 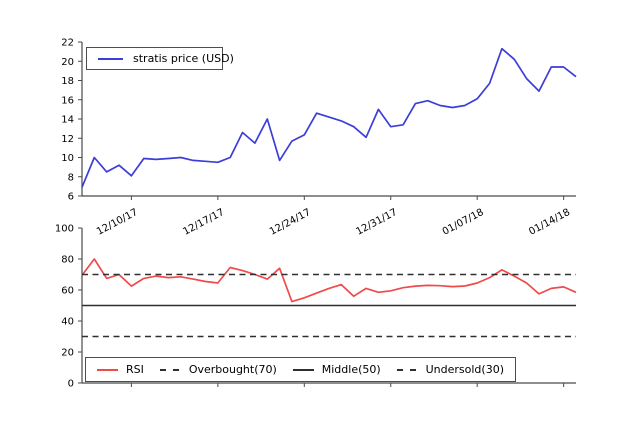 What do you see at coordinates (71, 384) in the screenshot?
I see `y-tick-label: 0` at bounding box center [71, 384].